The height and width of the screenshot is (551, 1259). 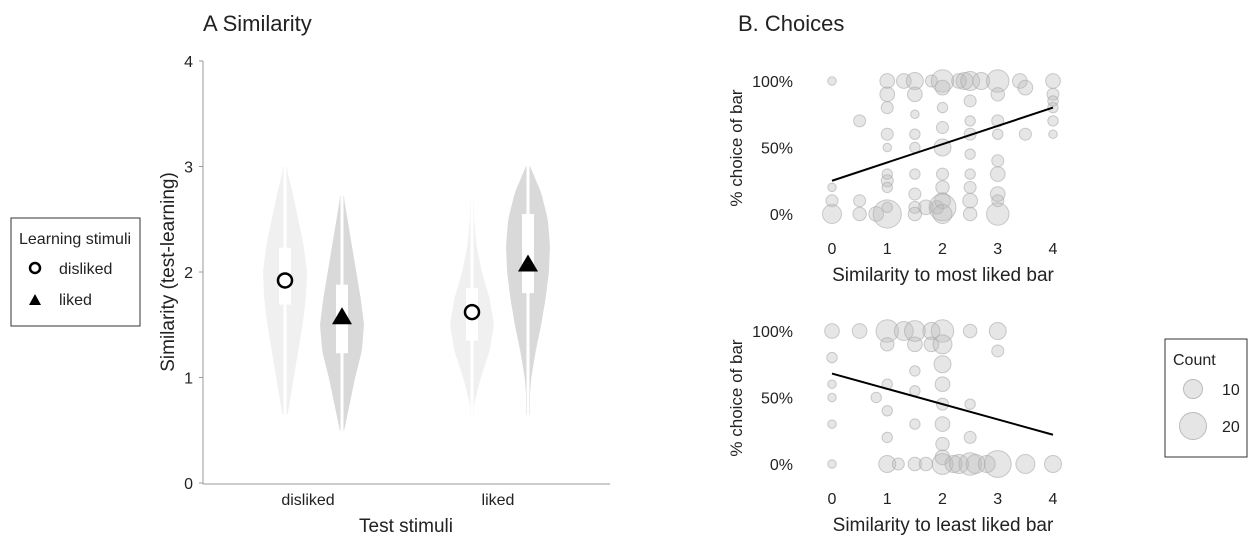 I want to click on count-legend-box, so click(x=1206, y=398).